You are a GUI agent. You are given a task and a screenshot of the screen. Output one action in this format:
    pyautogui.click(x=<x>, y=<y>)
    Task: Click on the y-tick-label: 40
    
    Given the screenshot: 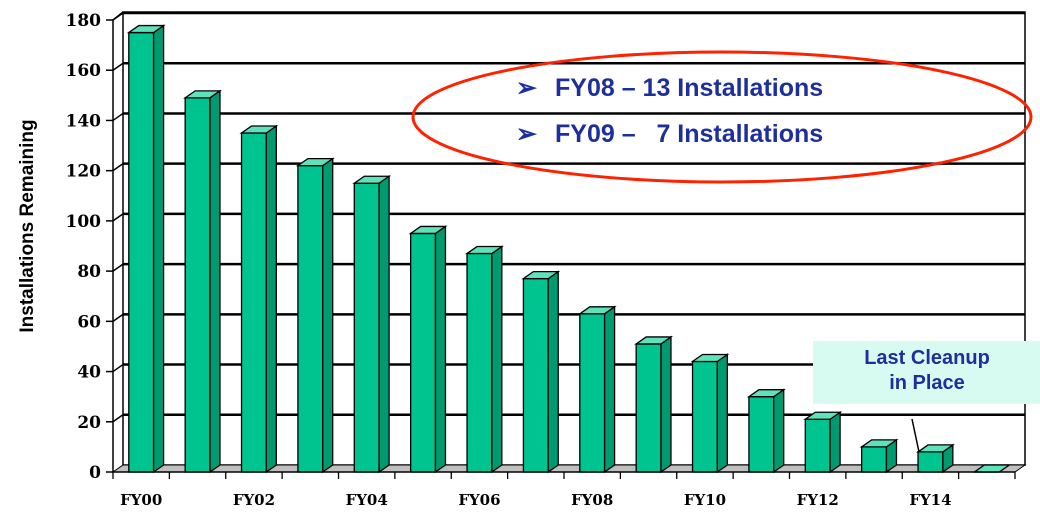 What is the action you would take?
    pyautogui.click(x=89, y=373)
    